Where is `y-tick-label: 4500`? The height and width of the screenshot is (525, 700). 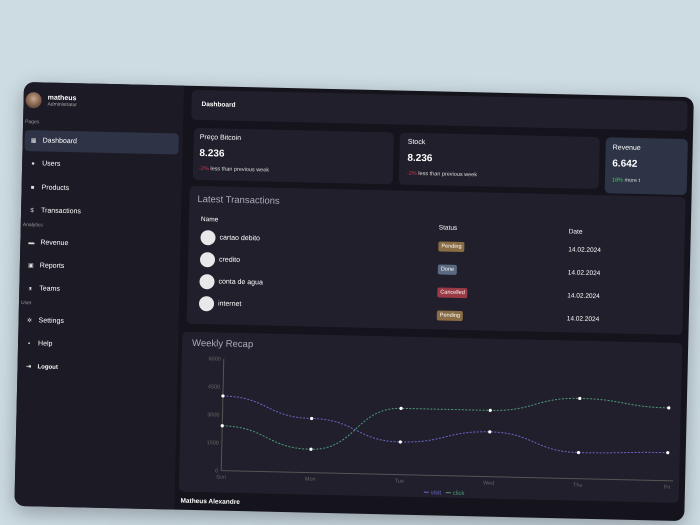 y-tick-label: 4500 is located at coordinates (214, 387).